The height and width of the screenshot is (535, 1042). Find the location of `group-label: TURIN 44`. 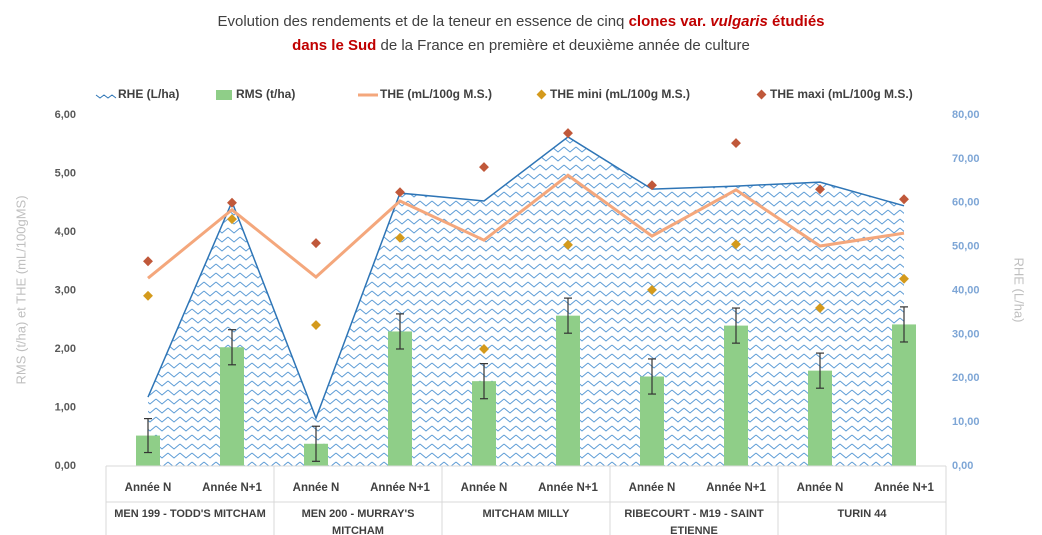

group-label: TURIN 44 is located at coordinates (862, 514).